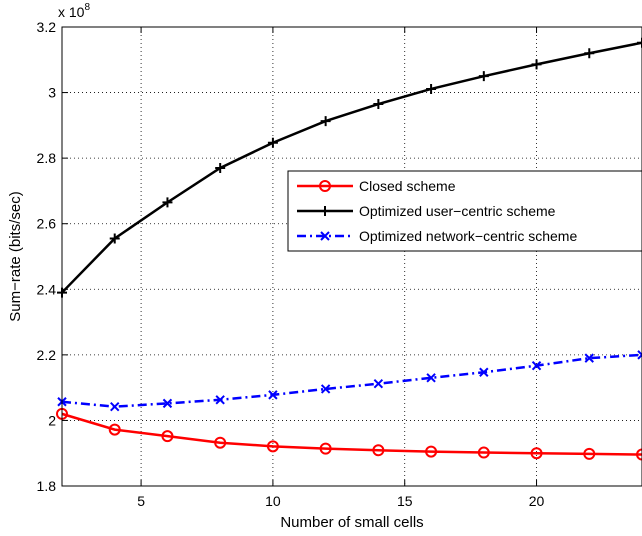  I want to click on y-axis-label: Sum−rate (bits/sec), so click(15, 256).